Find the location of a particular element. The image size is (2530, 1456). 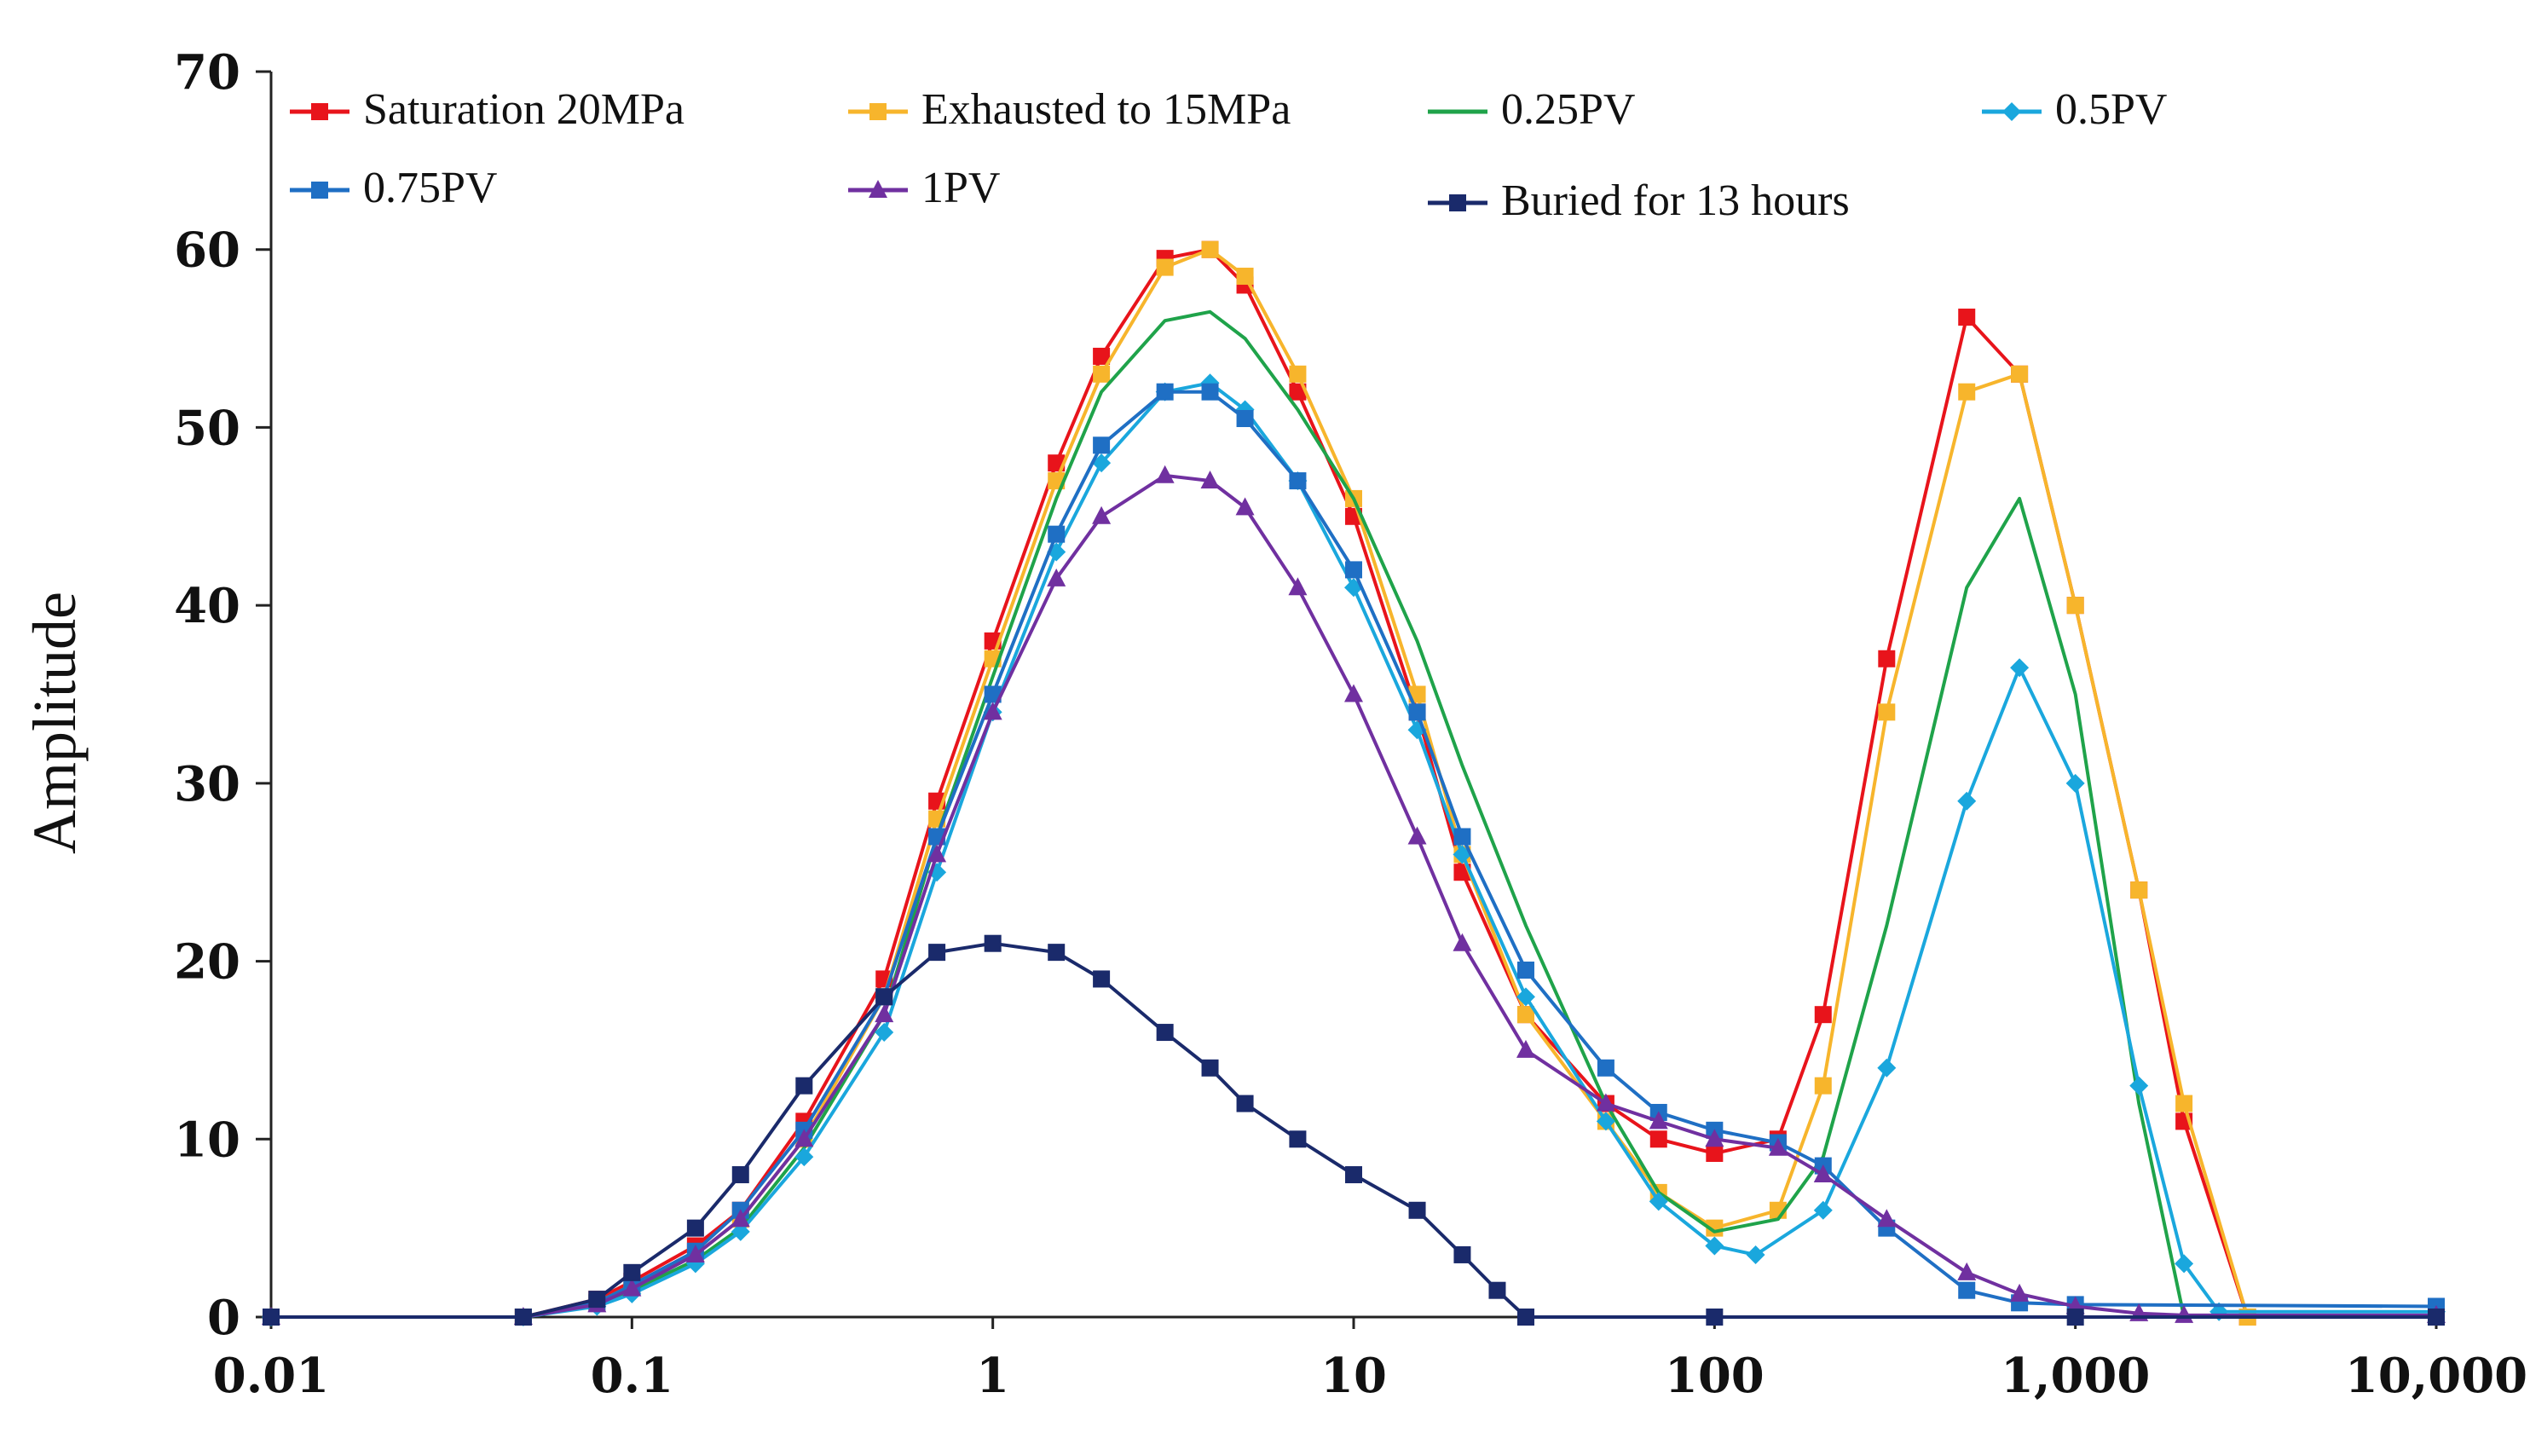

y-tick-label: 0 is located at coordinates (224, 1318).